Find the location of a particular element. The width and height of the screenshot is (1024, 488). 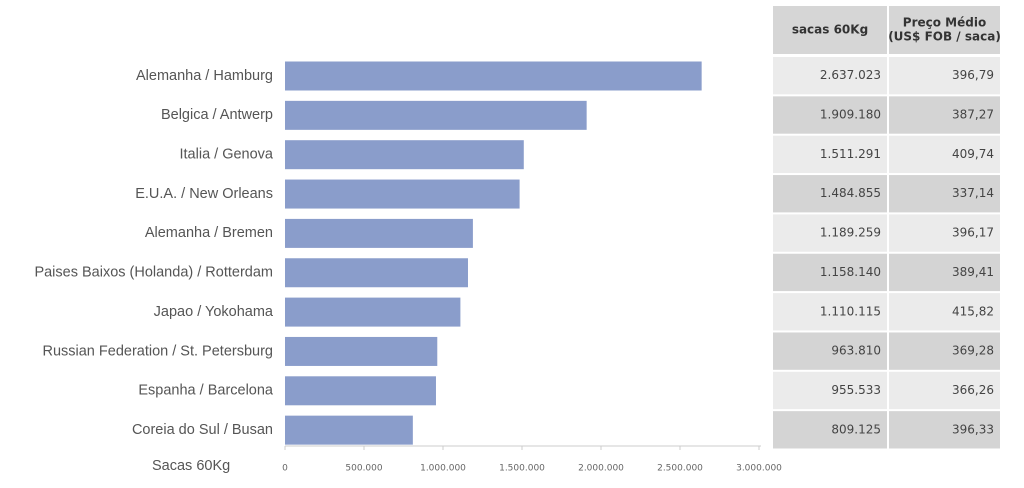

cell-value: 1.909.180 is located at coordinates (850, 115).